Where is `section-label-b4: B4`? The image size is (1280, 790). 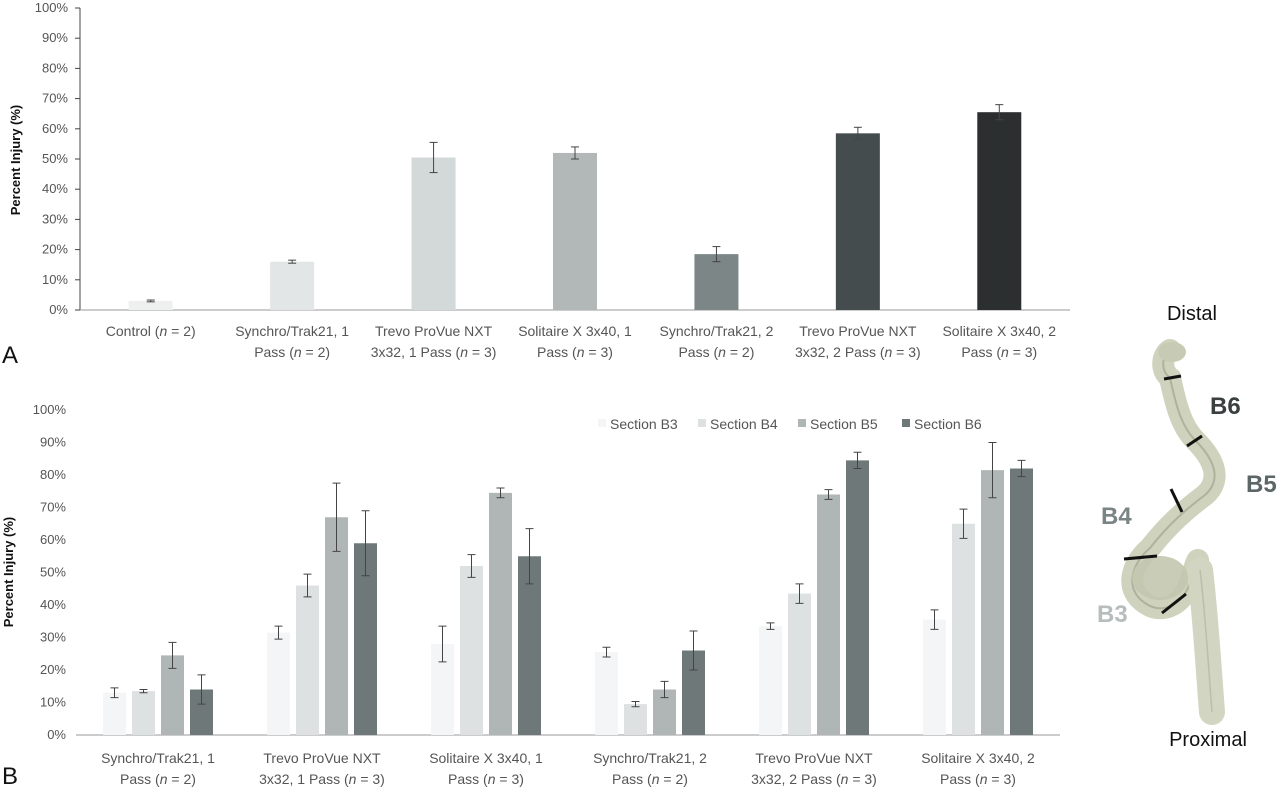 section-label-b4: B4 is located at coordinates (1116, 516).